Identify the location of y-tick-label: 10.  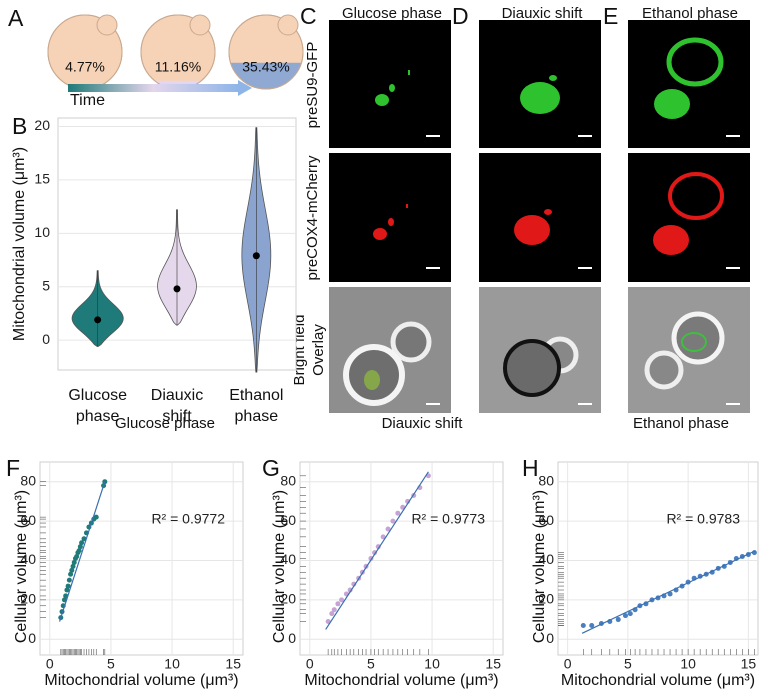
(42, 232).